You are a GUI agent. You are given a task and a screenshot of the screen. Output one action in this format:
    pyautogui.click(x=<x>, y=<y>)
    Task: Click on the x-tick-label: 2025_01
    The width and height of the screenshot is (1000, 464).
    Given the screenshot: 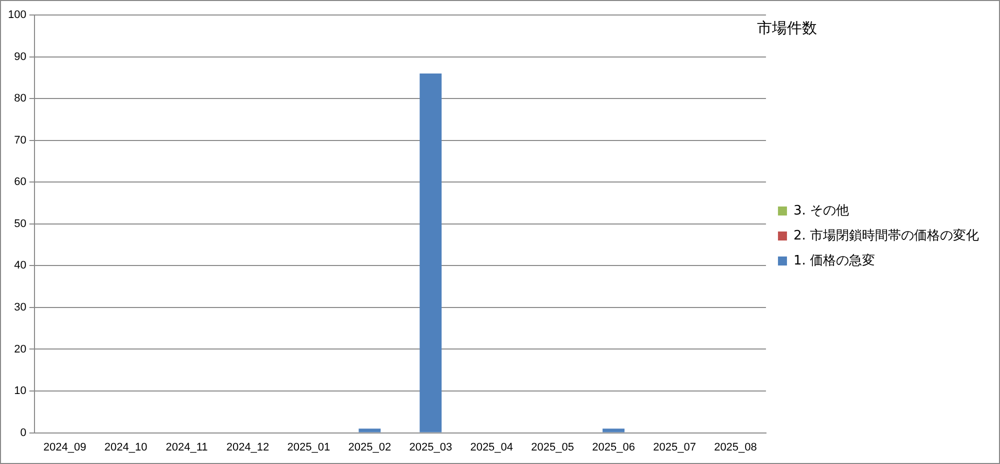 What is the action you would take?
    pyautogui.click(x=308, y=447)
    